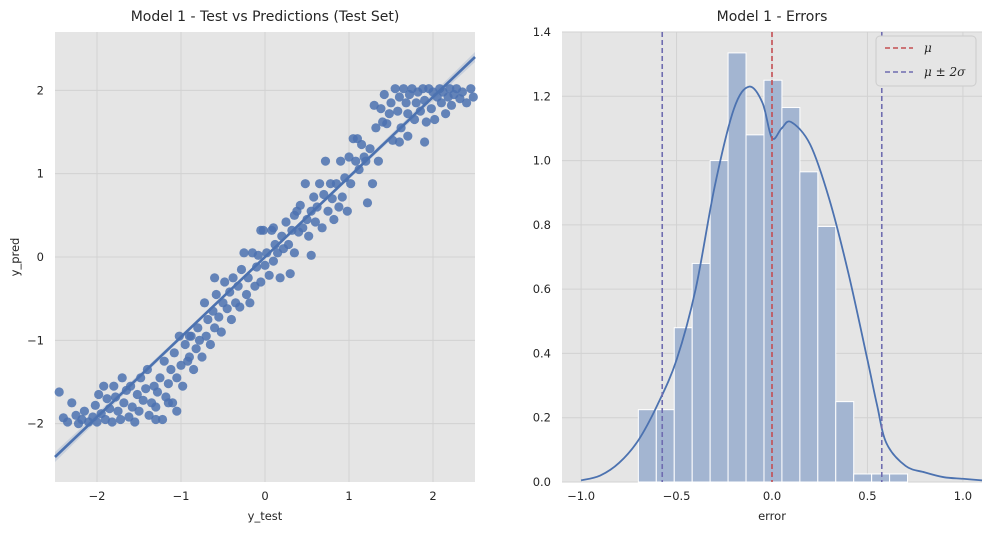 Image resolution: width=993 pixels, height=533 pixels. Describe the element at coordinates (772, 496) in the screenshot. I see `x-tick-label: 0.0` at that location.